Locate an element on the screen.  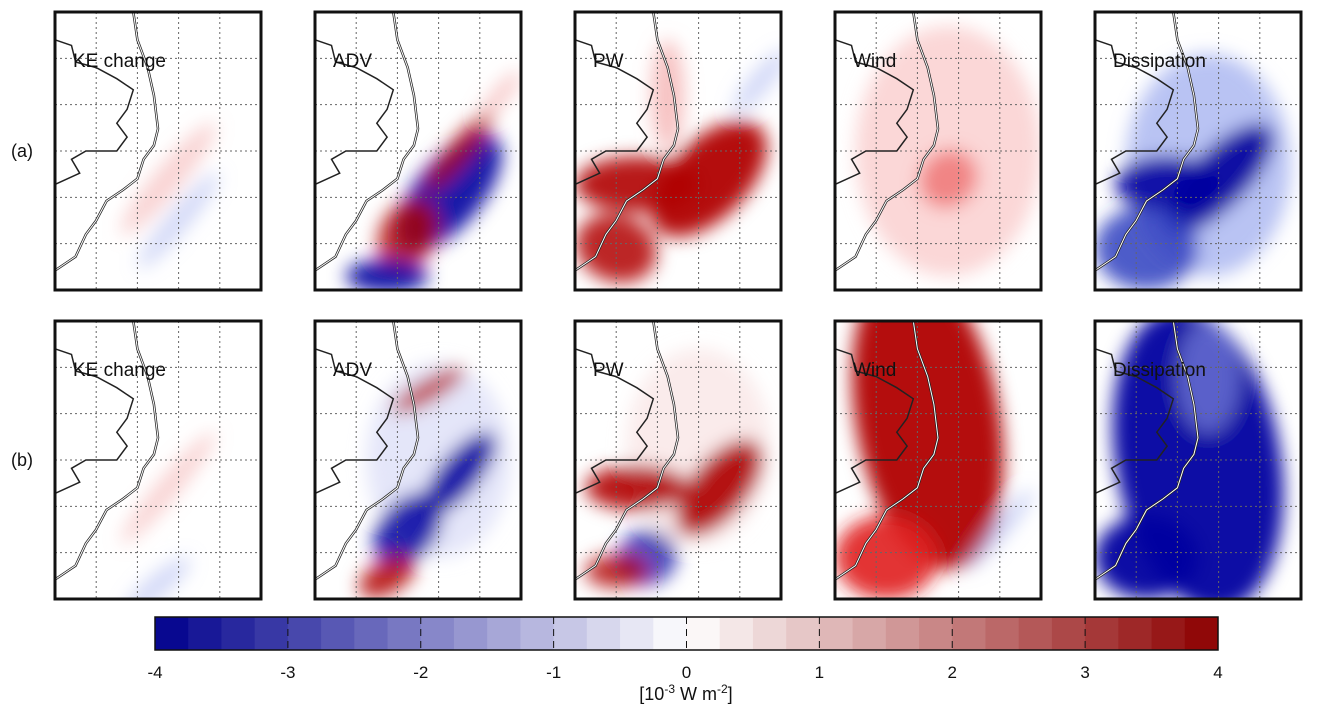
map-panel: ADV is located at coordinates (418, 460).